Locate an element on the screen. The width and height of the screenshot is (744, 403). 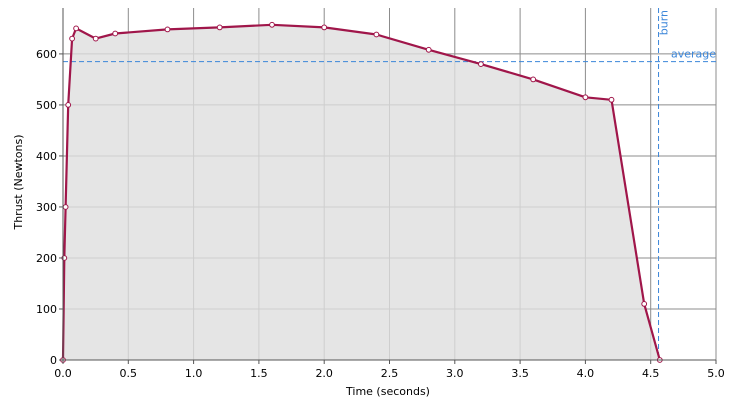
x-tick-label: 2.0 is located at coordinates (324, 373).